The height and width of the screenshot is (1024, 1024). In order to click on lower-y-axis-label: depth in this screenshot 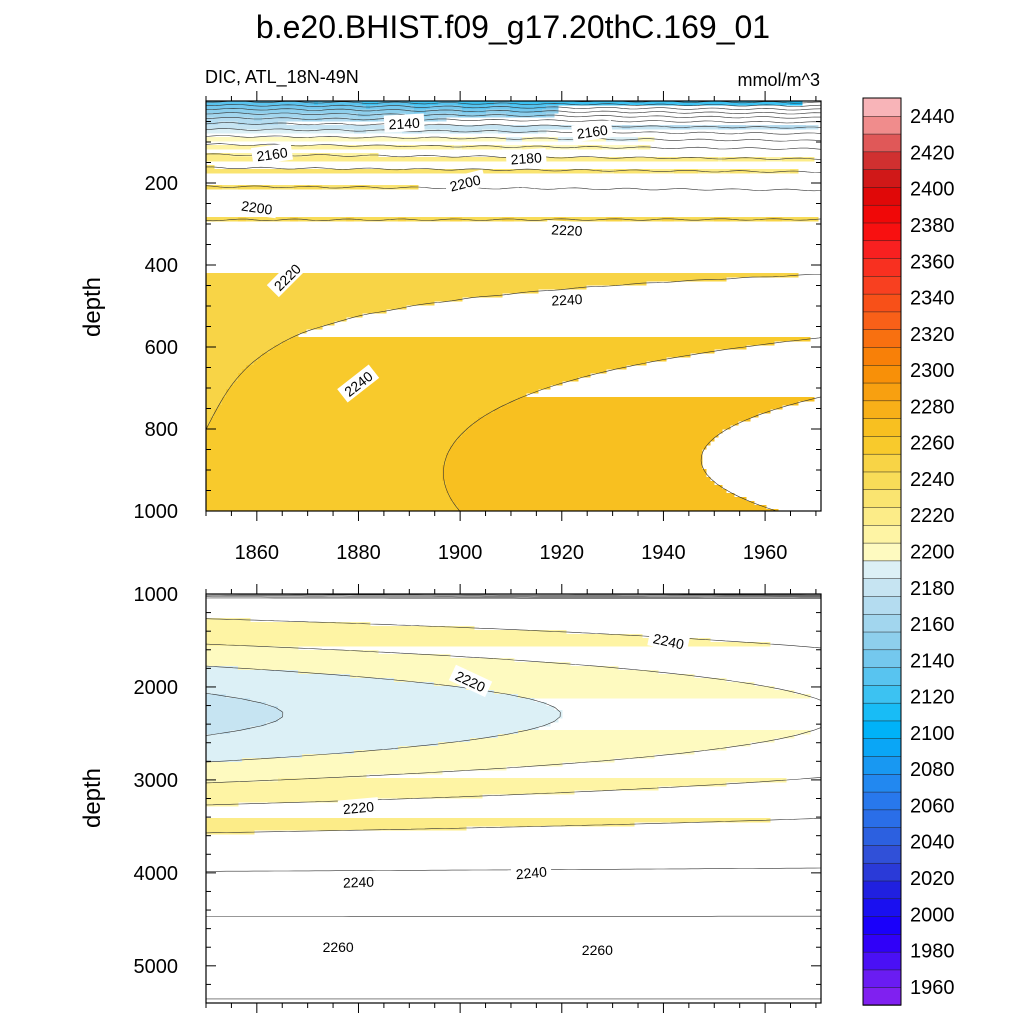, I will do `click(92, 798)`.